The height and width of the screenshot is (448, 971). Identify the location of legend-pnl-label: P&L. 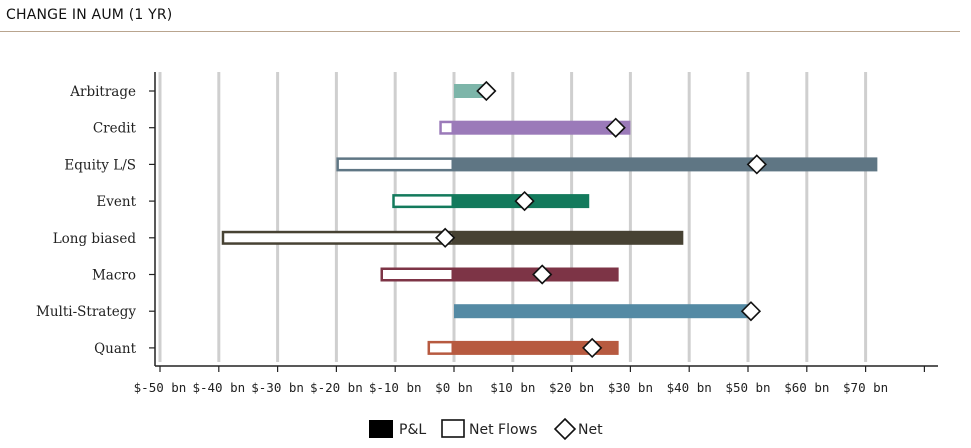
(412, 430).